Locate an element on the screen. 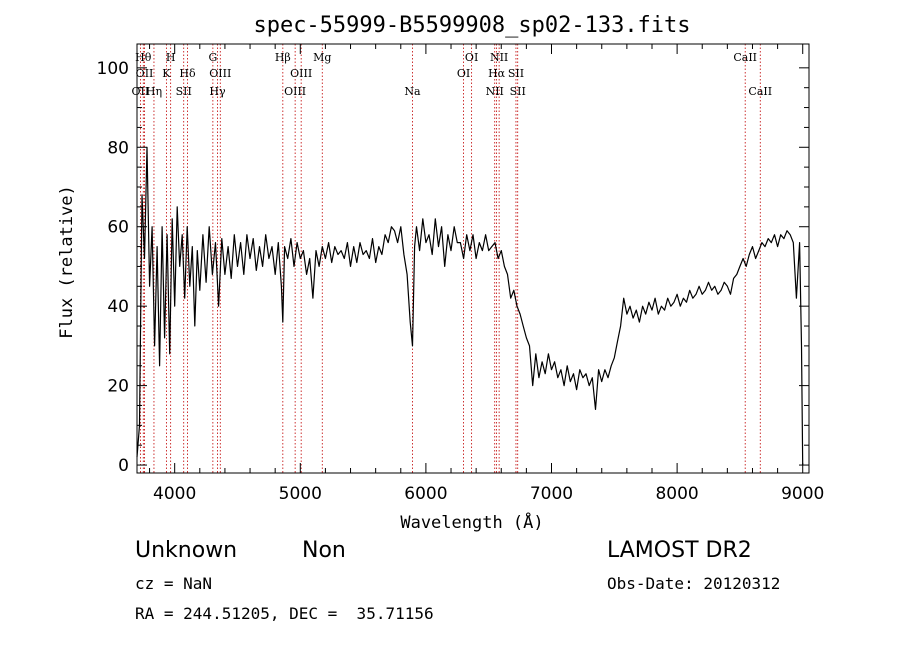  line-marker-label: Hθ is located at coordinates (143, 57).